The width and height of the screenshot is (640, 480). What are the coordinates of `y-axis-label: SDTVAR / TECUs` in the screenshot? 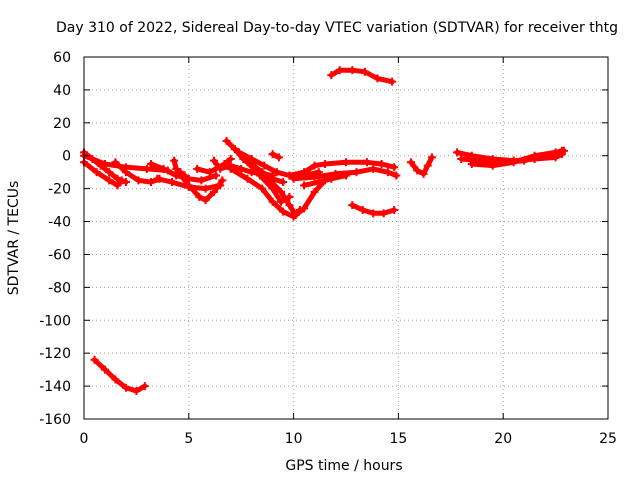 It's located at (14, 238).